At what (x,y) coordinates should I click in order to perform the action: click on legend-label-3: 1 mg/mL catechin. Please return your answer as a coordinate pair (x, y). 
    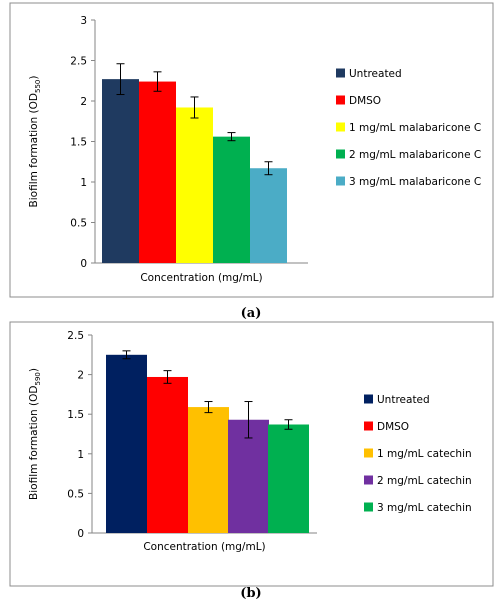
    Looking at the image, I should click on (424, 454).